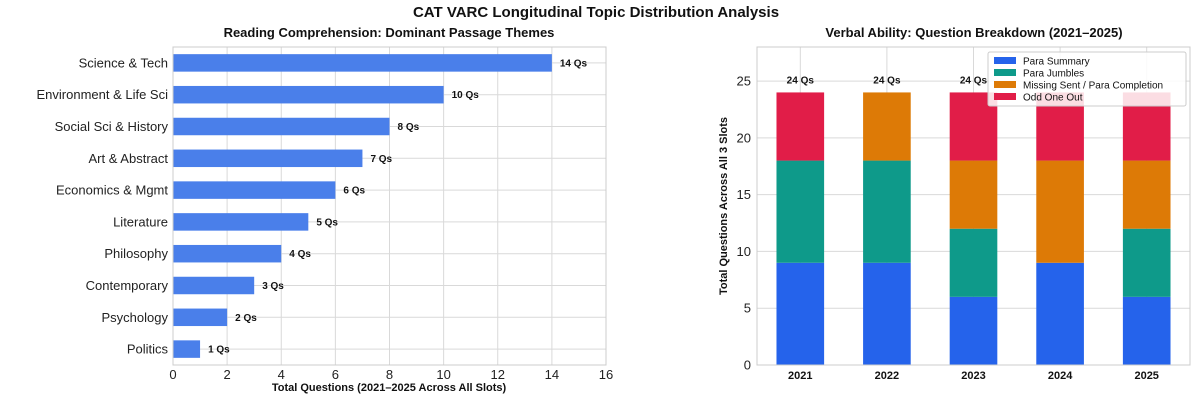 The image size is (1200, 400). I want to click on rc-x-tick-label: 0, so click(172, 374).